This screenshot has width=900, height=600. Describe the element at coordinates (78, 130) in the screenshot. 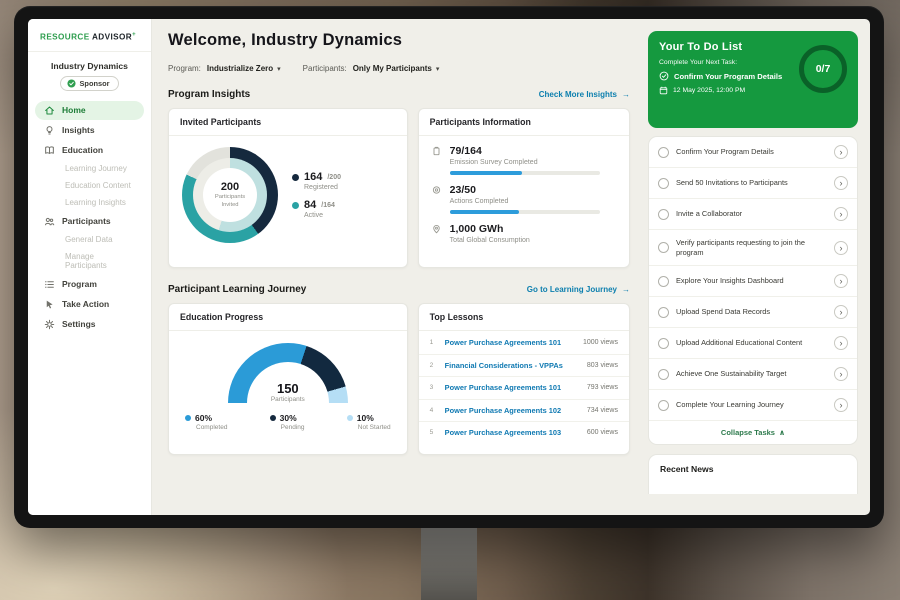

I see `sidebar-item-label: Insights` at that location.